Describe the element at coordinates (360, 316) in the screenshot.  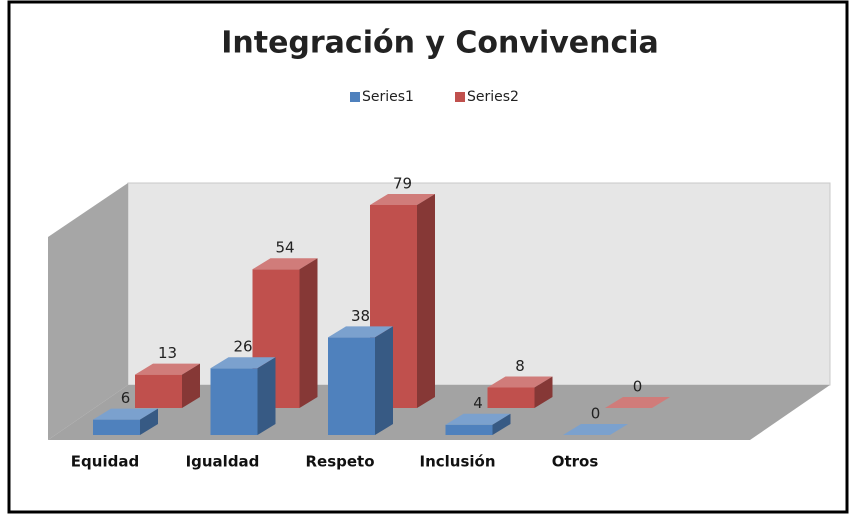
I see `data-label: 38` at that location.